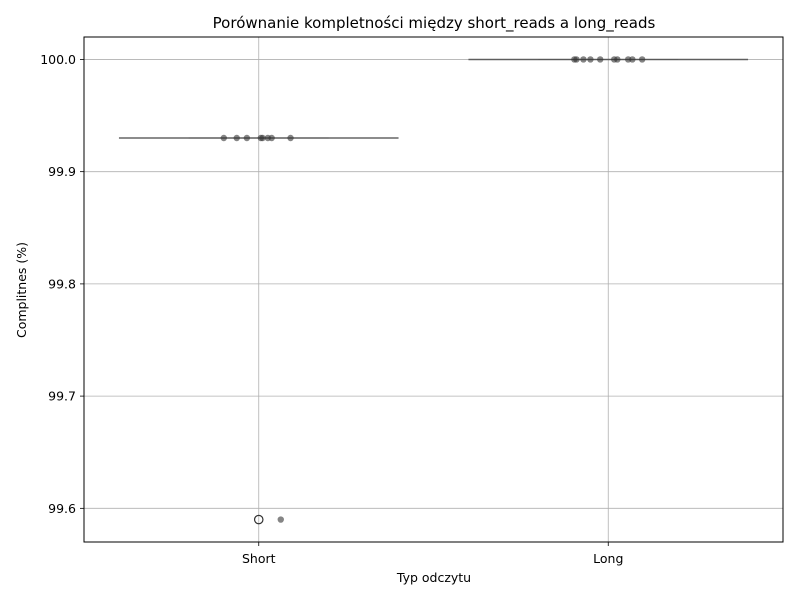 The image size is (800, 600). Describe the element at coordinates (433, 577) in the screenshot. I see `x-axis-label: Typ odczytu` at that location.